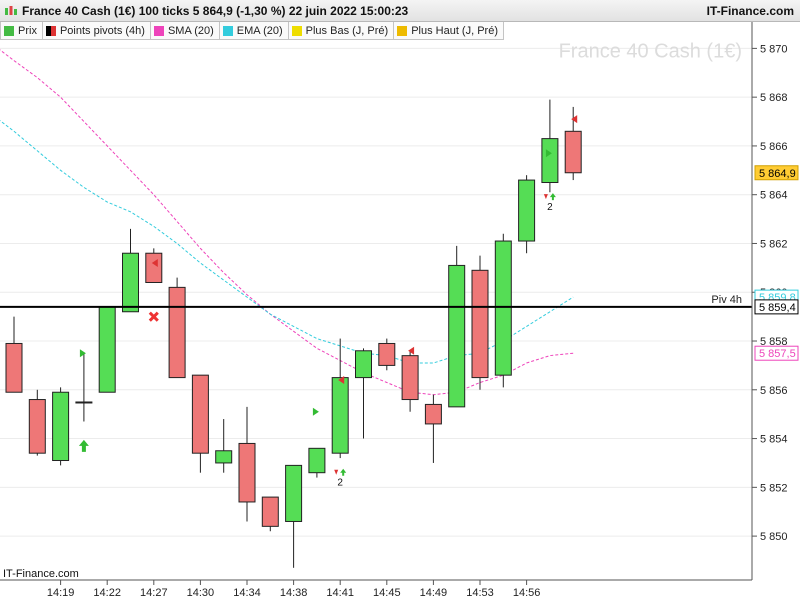  What do you see at coordinates (201, 593) in the screenshot?
I see `x-tick-label: 14:30` at bounding box center [201, 593].